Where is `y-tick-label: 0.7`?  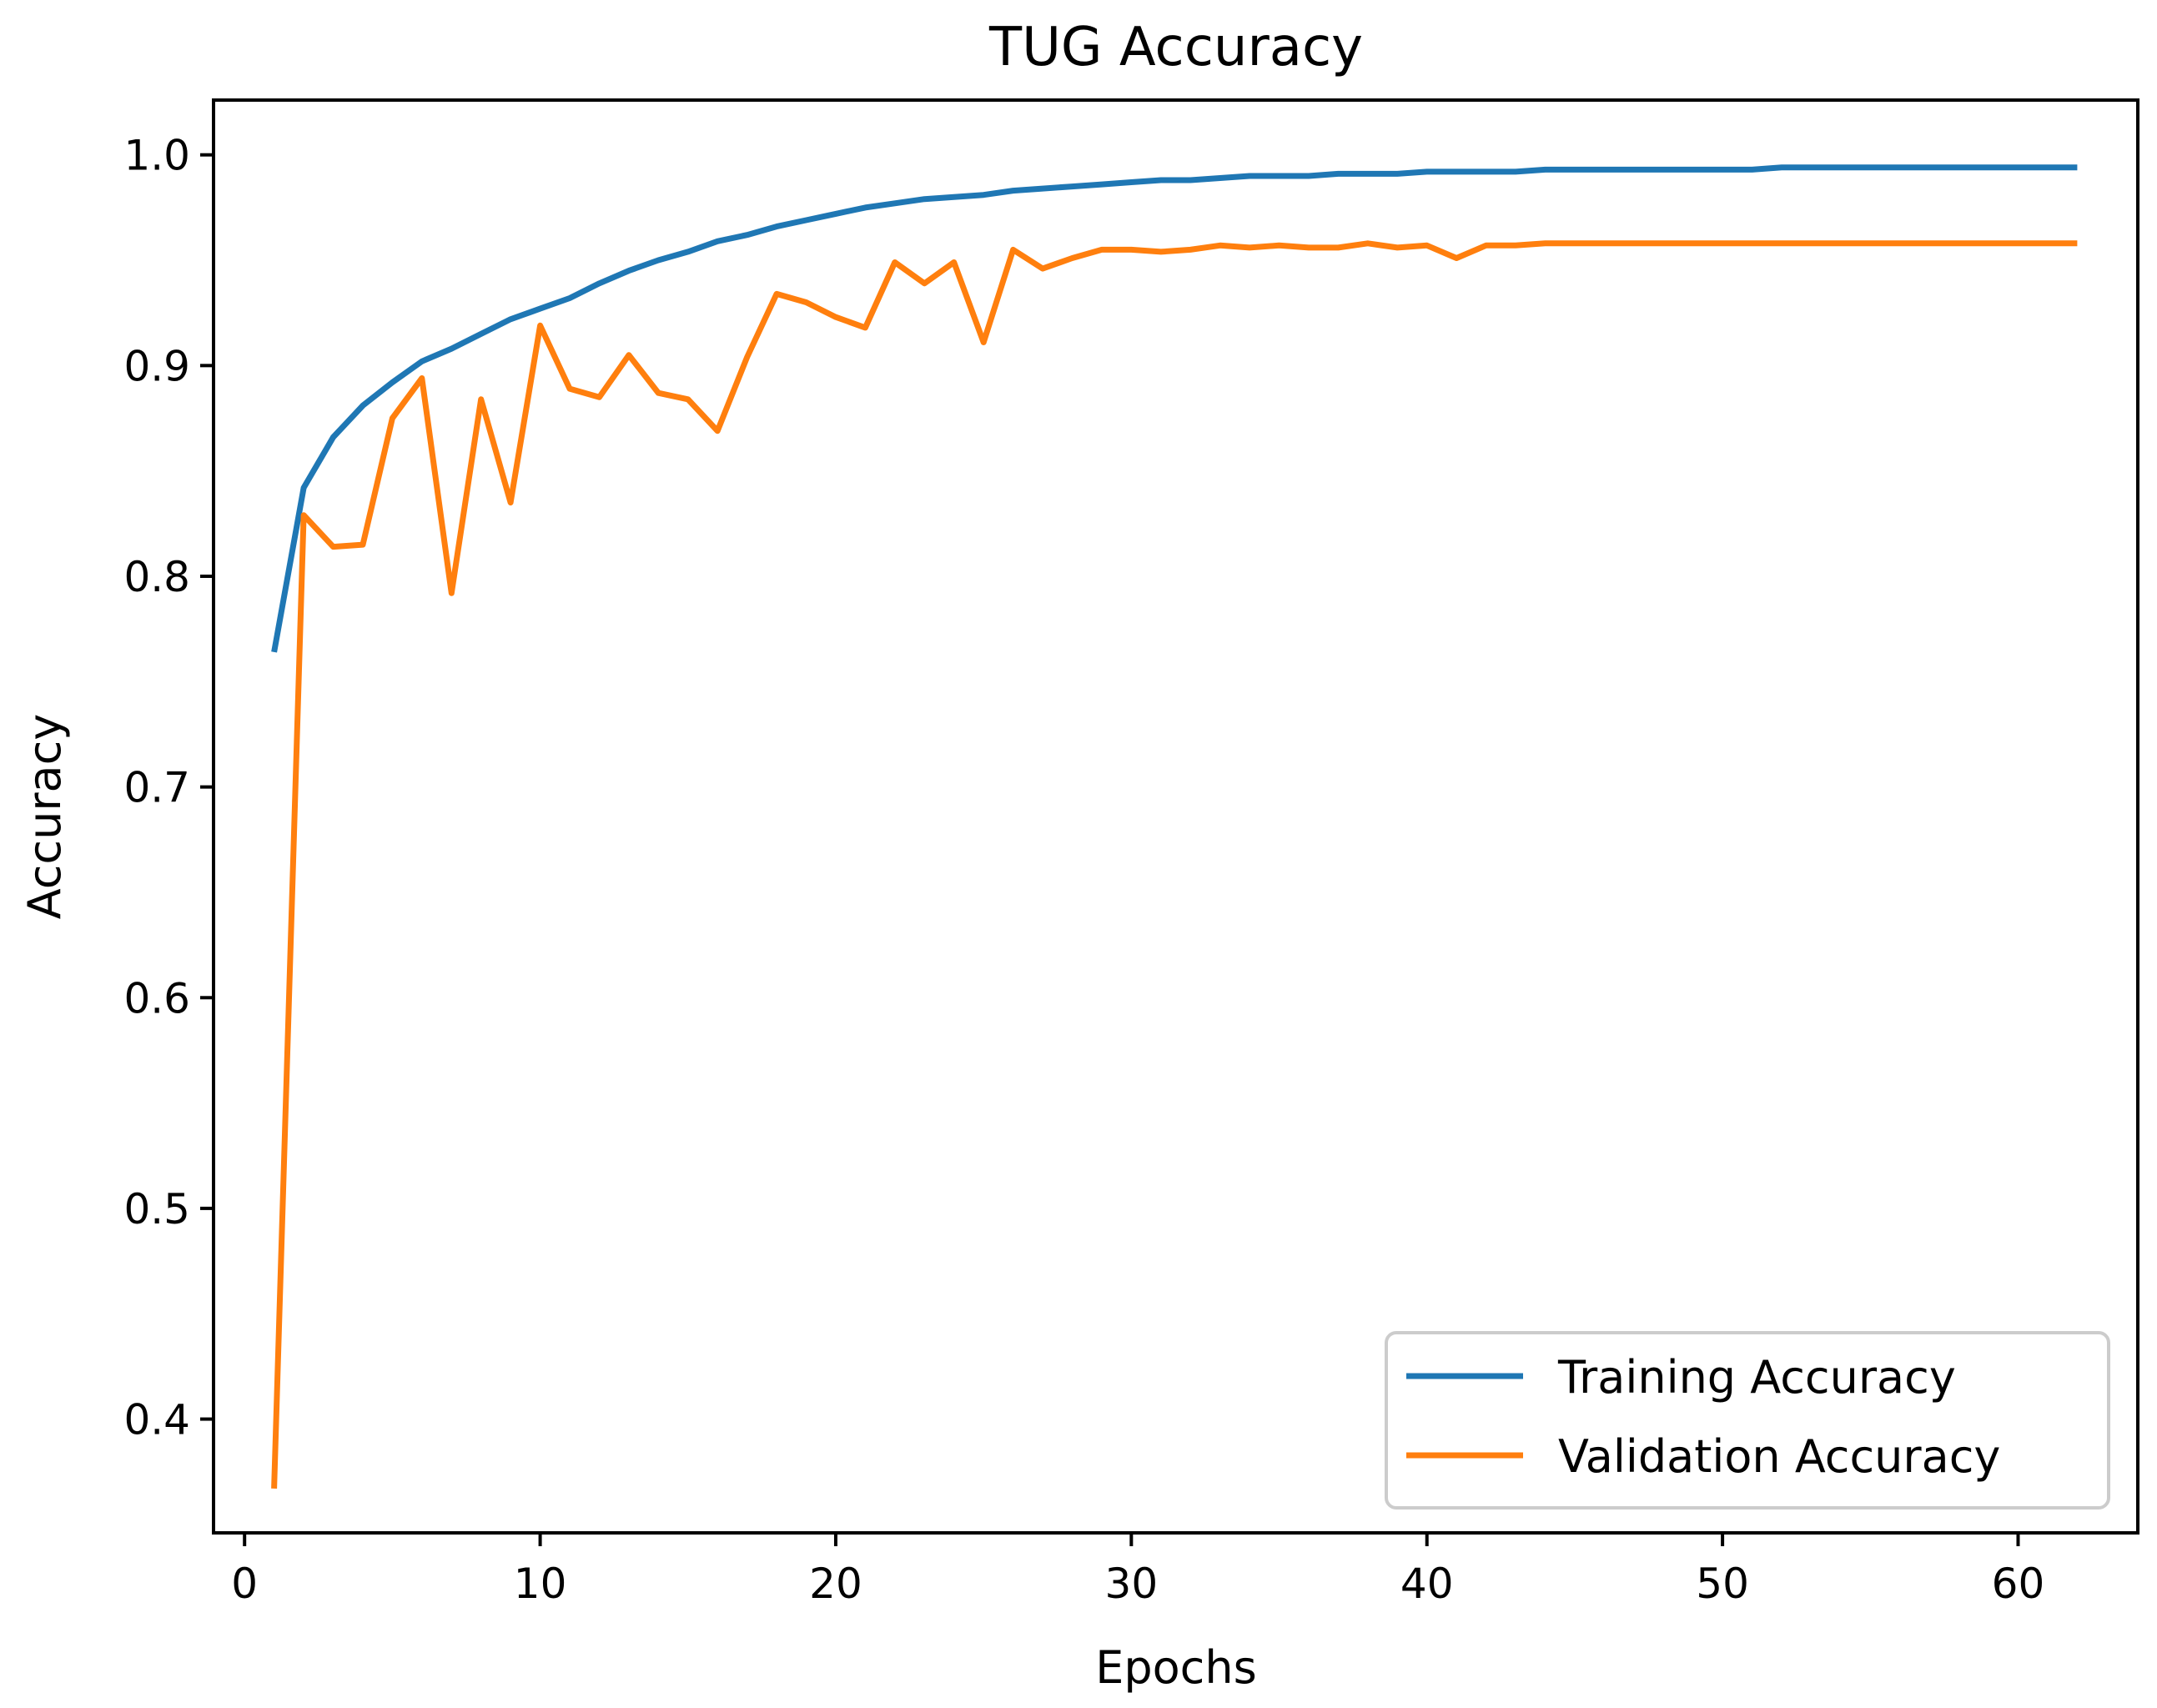 y-tick-label: 0.7 is located at coordinates (156, 788).